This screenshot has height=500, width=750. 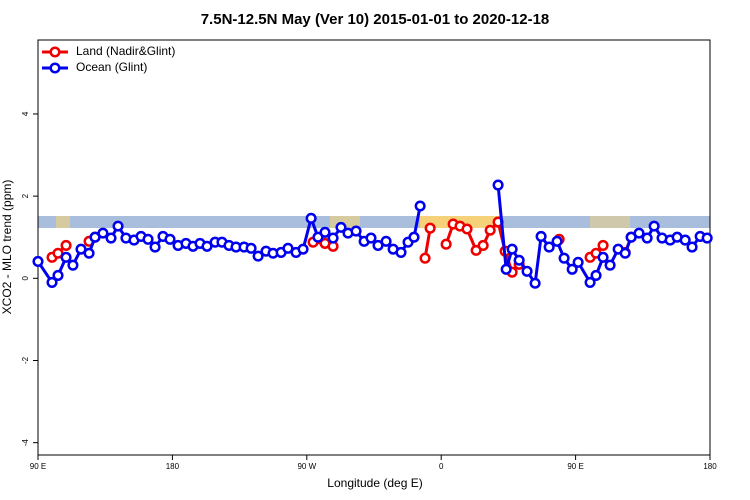 I want to click on y-axis-label: XCO2 - MLO trend (ppm), so click(x=7, y=247).